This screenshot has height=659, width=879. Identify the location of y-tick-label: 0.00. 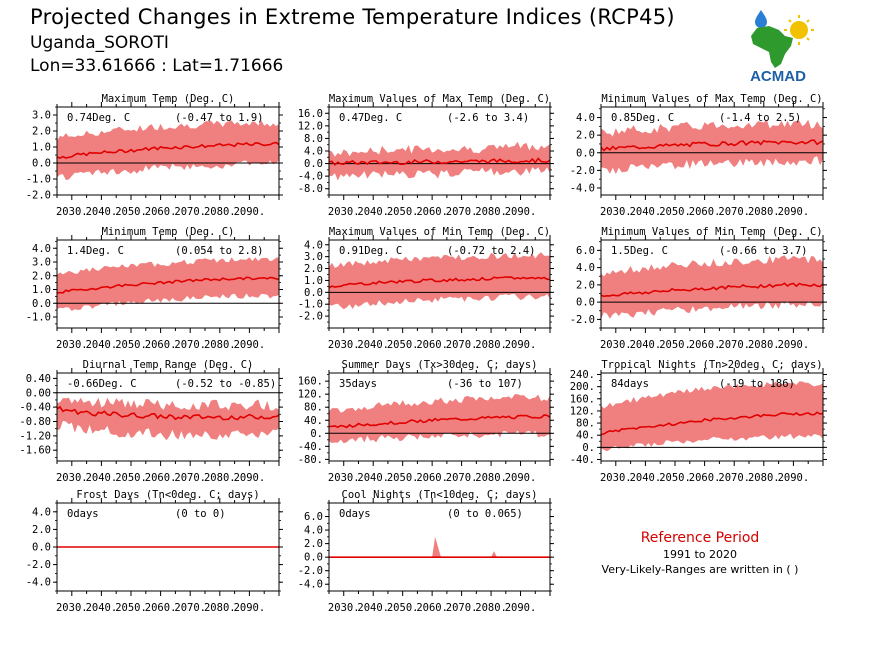
(38, 393).